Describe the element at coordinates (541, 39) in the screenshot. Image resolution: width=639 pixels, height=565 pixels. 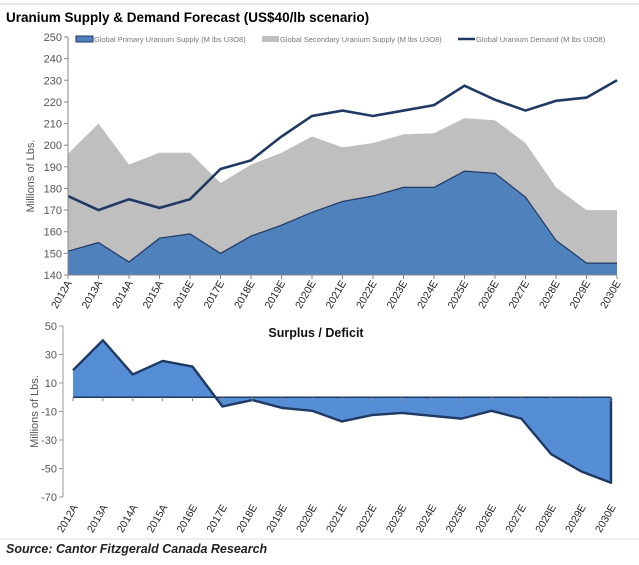
I see `legend-label: Global Uranium Demand (M lbs U3O8)` at that location.